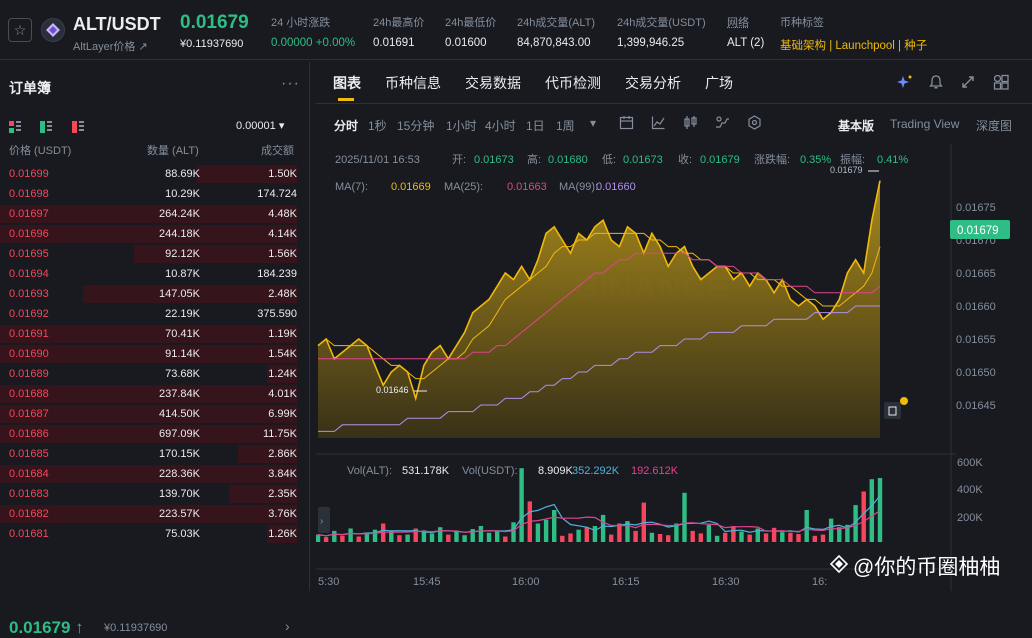 This screenshot has height=638, width=1032. What do you see at coordinates (155, 234) in the screenshot?
I see `ask-row: 0.01696 244.18K 4.14K` at bounding box center [155, 234].